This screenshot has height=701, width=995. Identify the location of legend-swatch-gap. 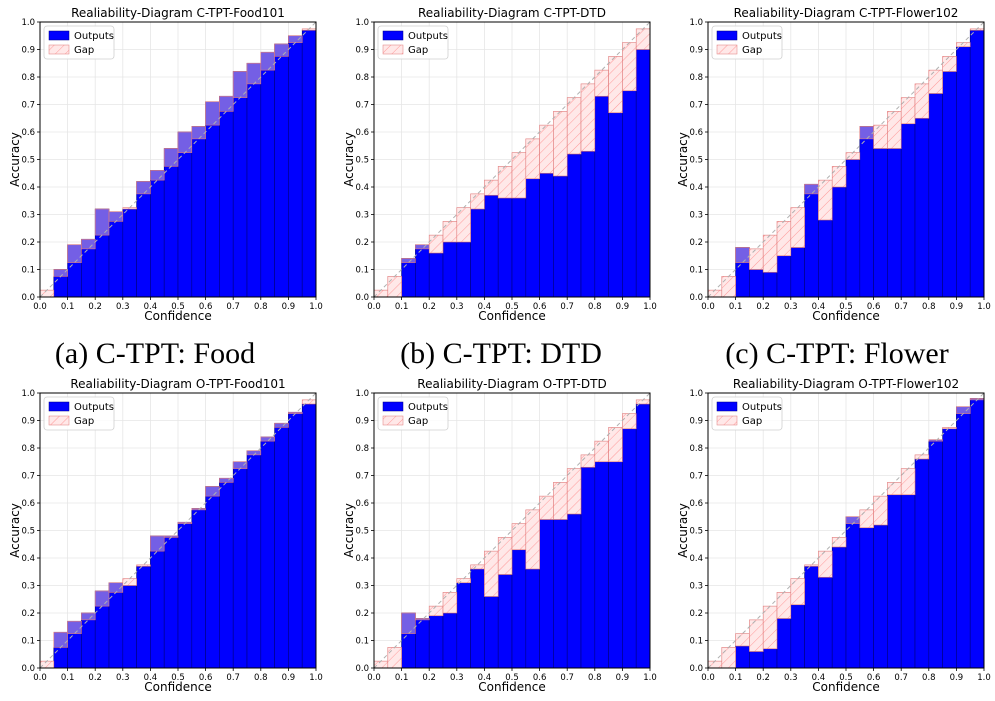
(727, 49).